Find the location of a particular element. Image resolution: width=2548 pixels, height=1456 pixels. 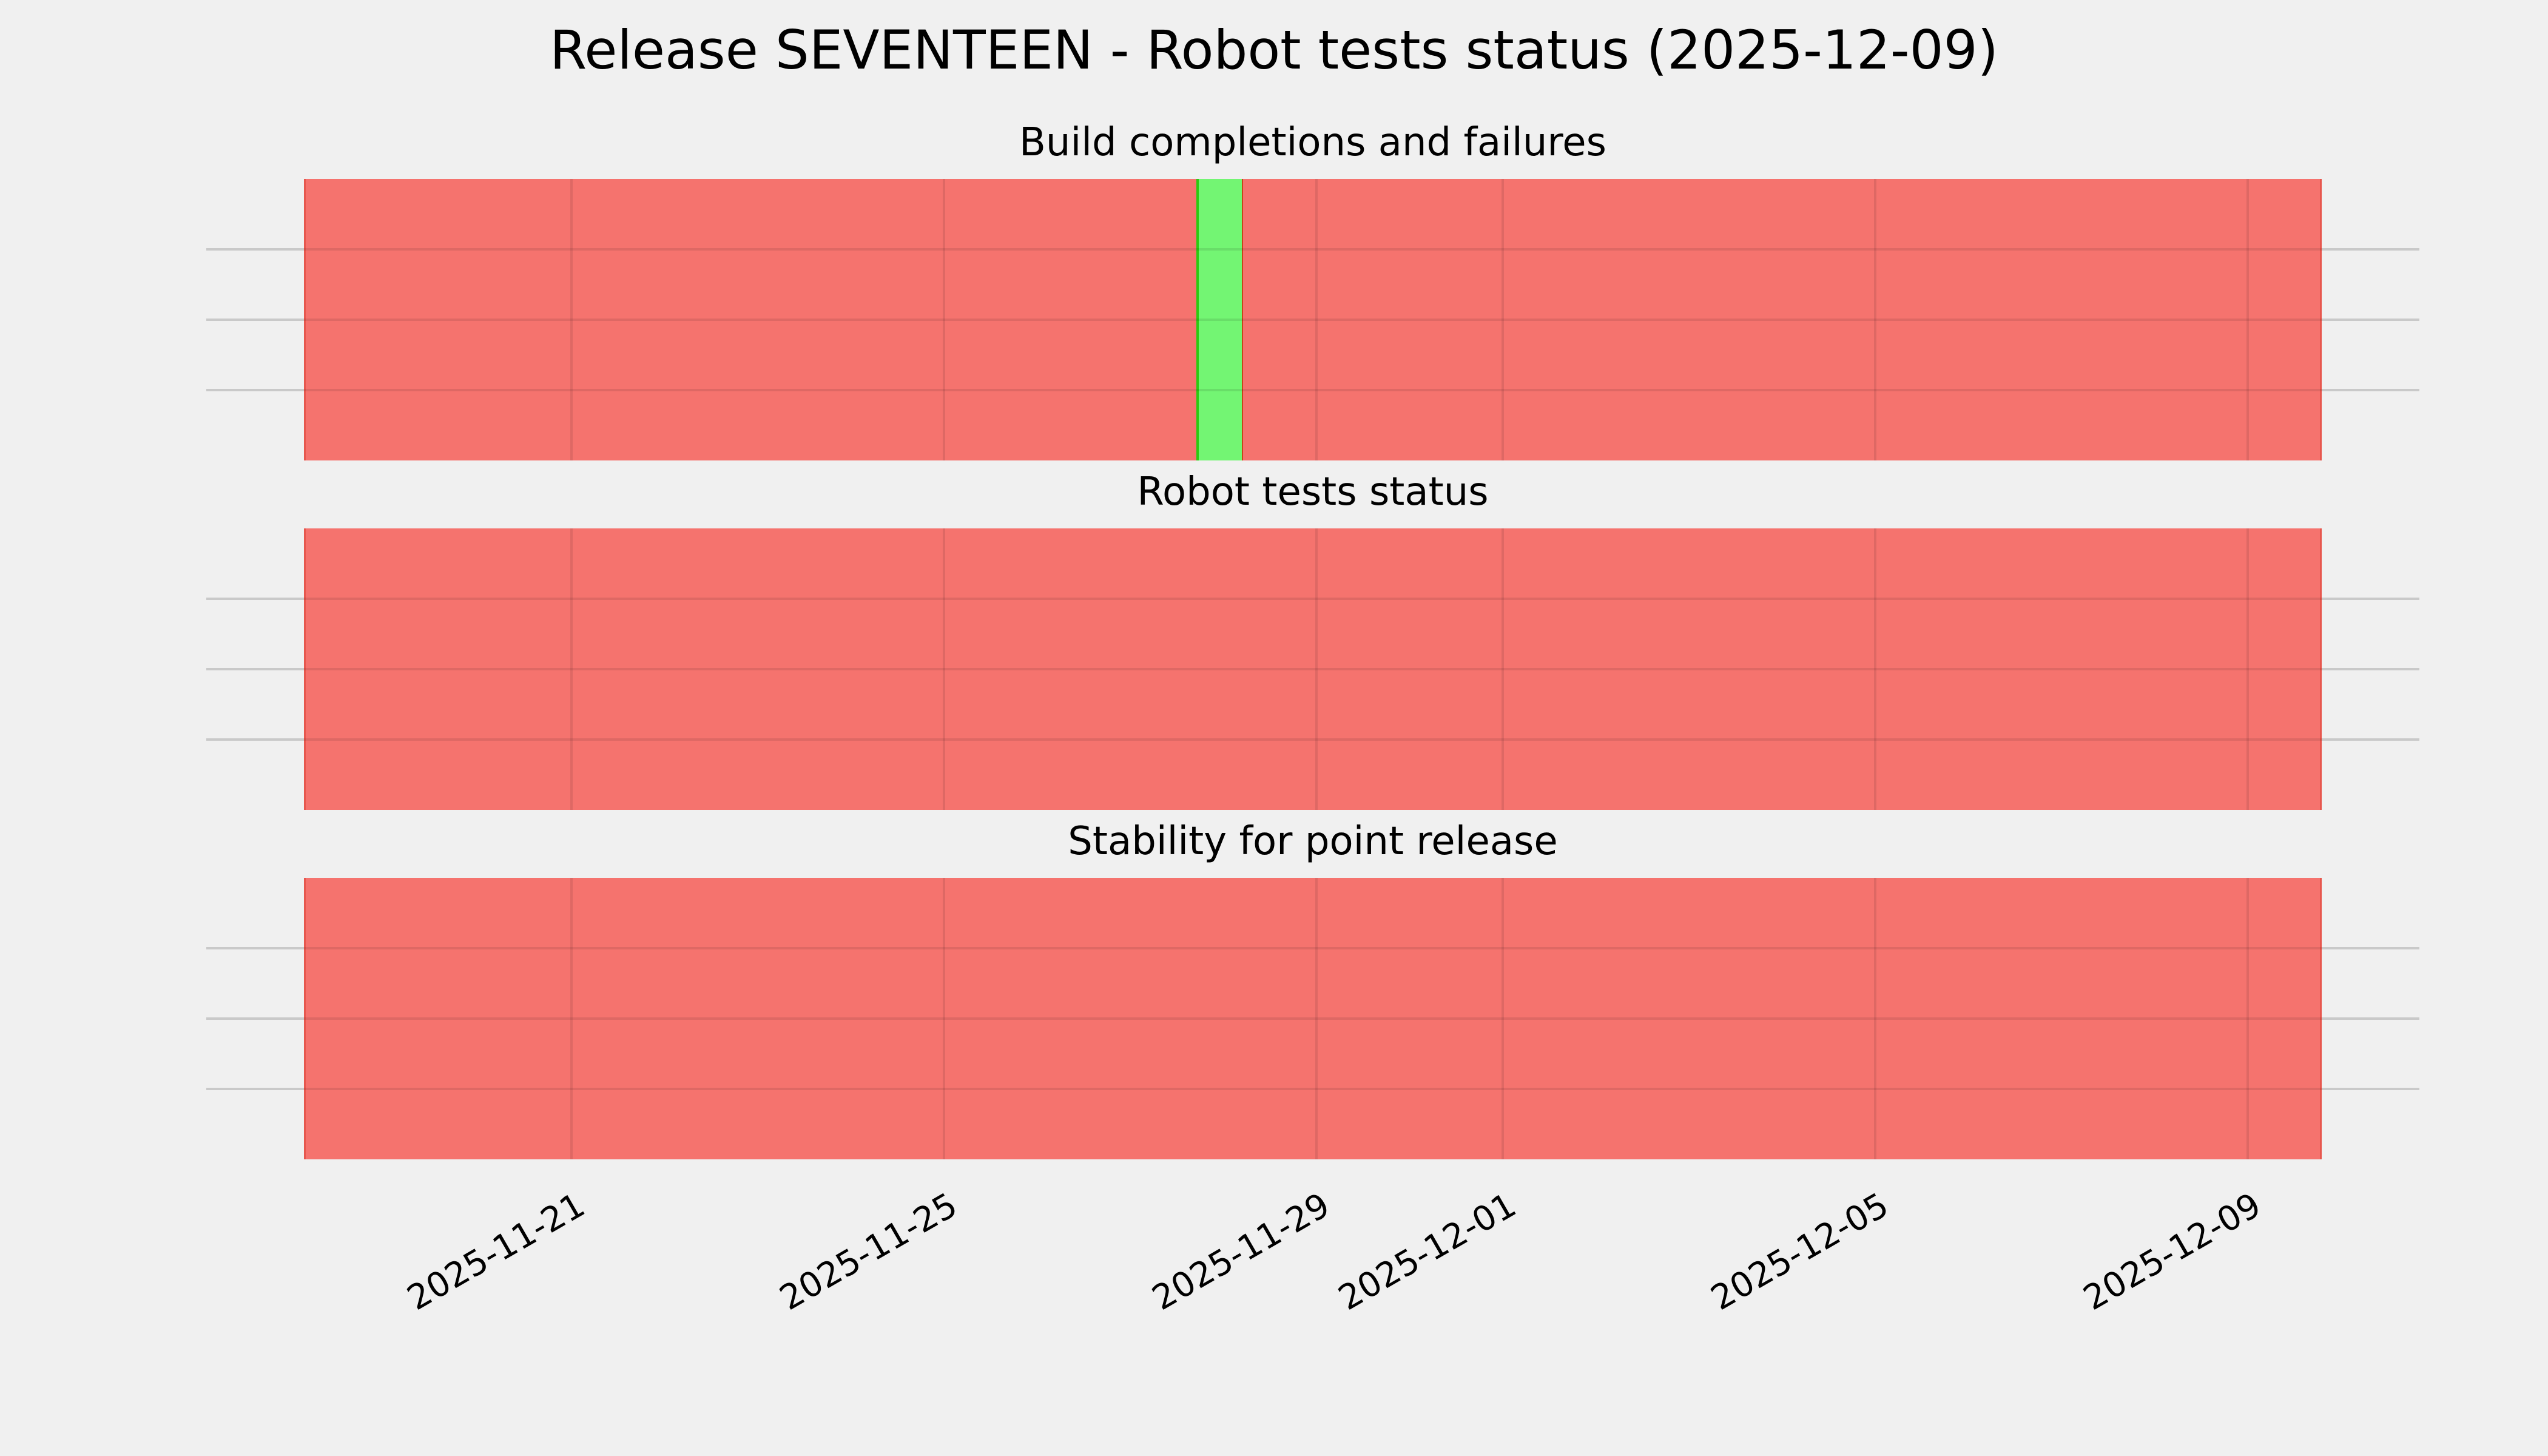

x-tick-label: 2025-11-21 is located at coordinates (496, 1252).